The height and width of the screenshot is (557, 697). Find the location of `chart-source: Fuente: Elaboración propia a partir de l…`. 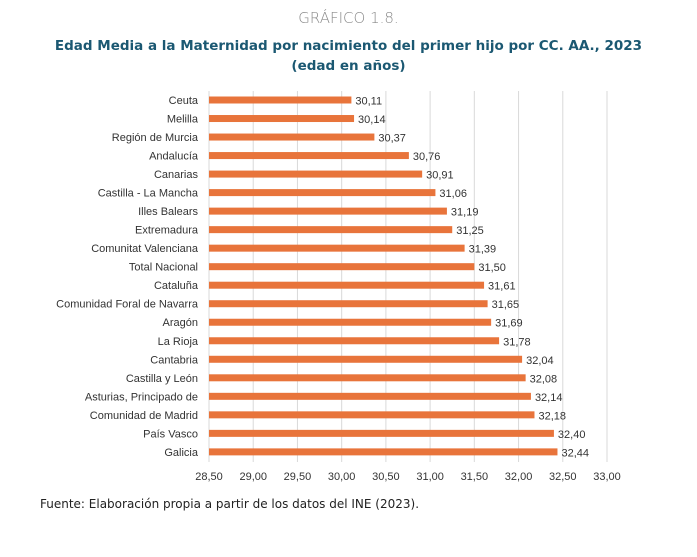

chart-source: Fuente: Elaboración propia a partir de l… is located at coordinates (230, 504).